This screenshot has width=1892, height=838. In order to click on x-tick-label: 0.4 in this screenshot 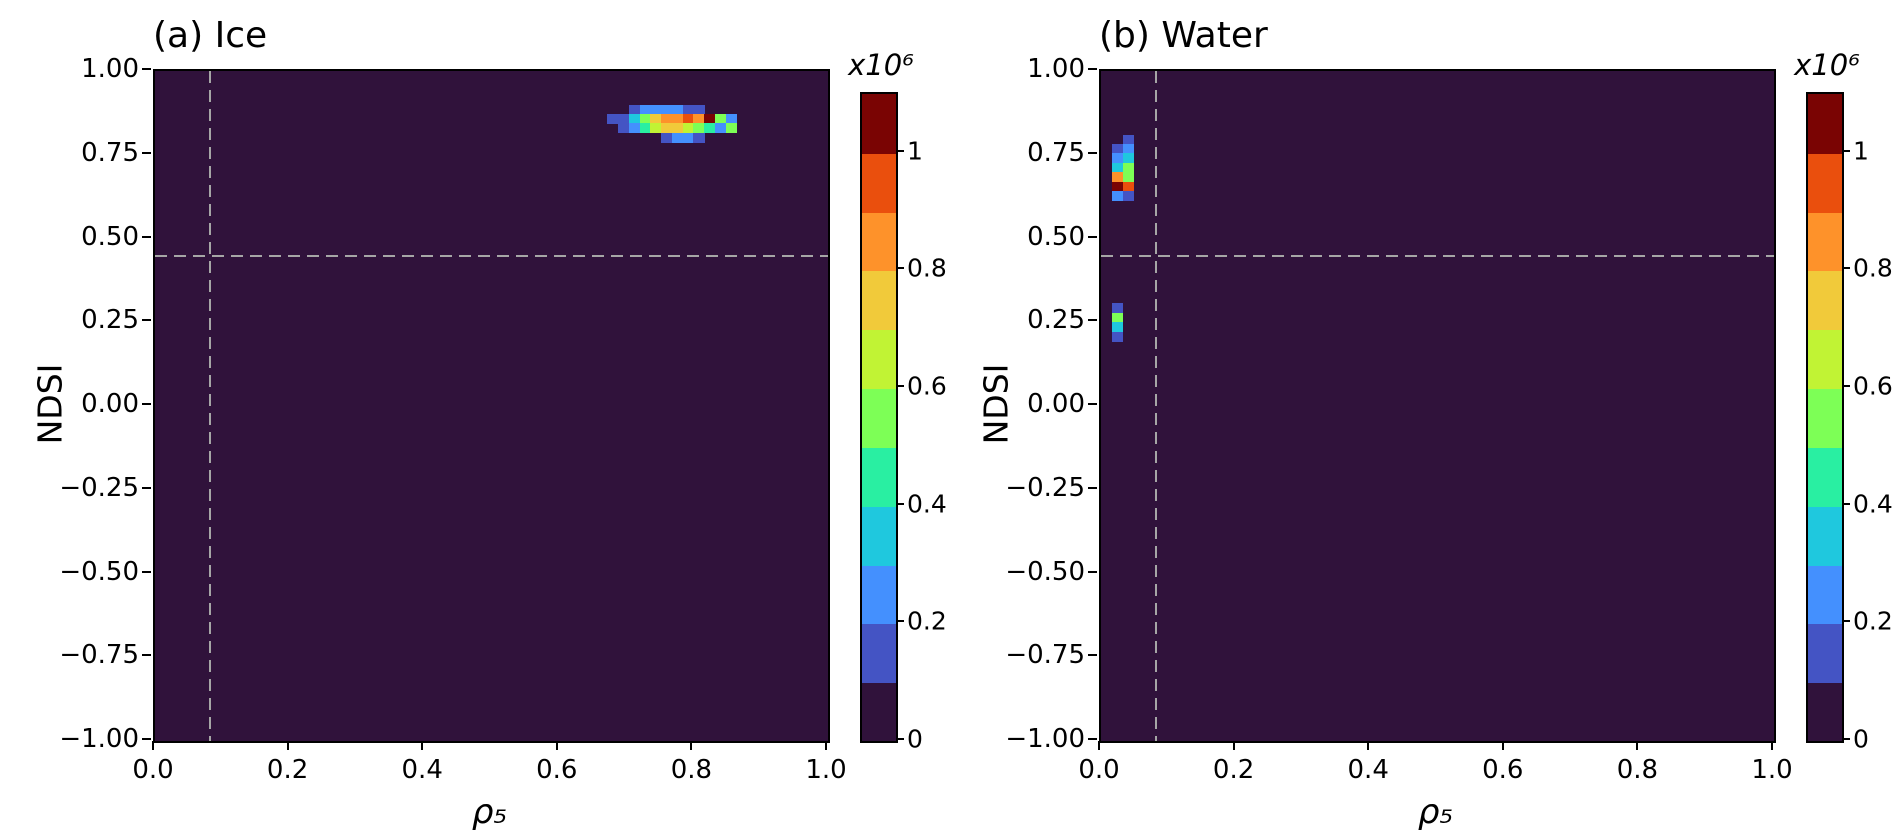, I will do `click(1368, 770)`.